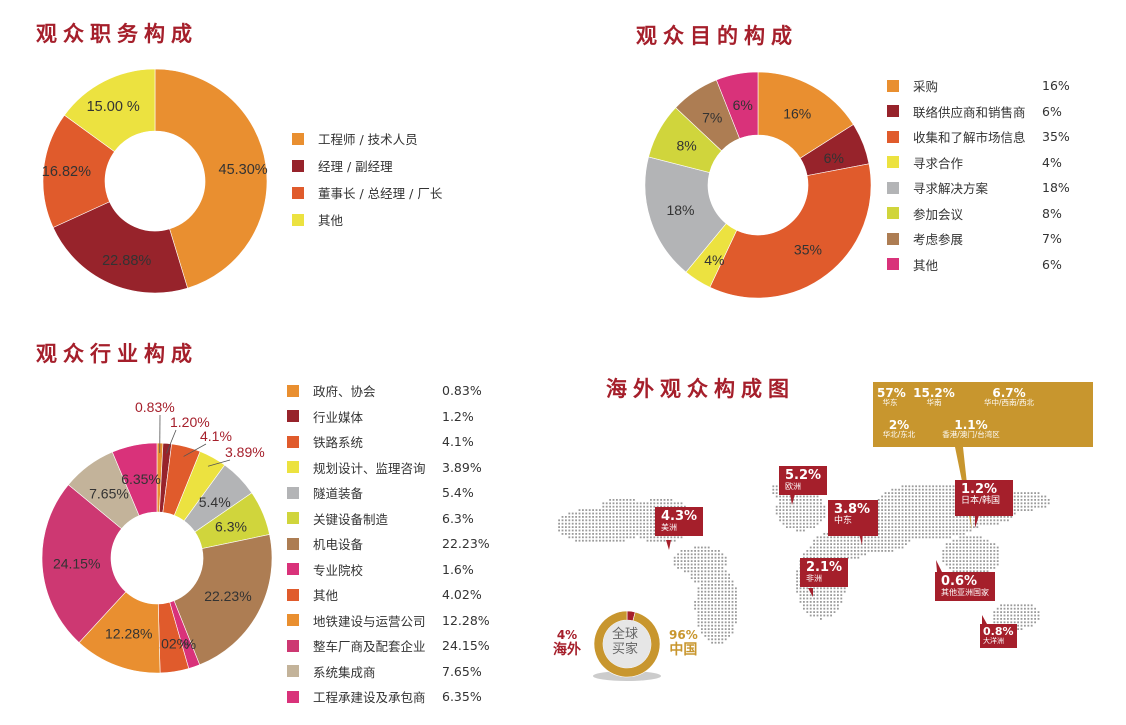  What do you see at coordinates (712, 118) in the screenshot?
I see `slice-label: 7%` at bounding box center [712, 118].